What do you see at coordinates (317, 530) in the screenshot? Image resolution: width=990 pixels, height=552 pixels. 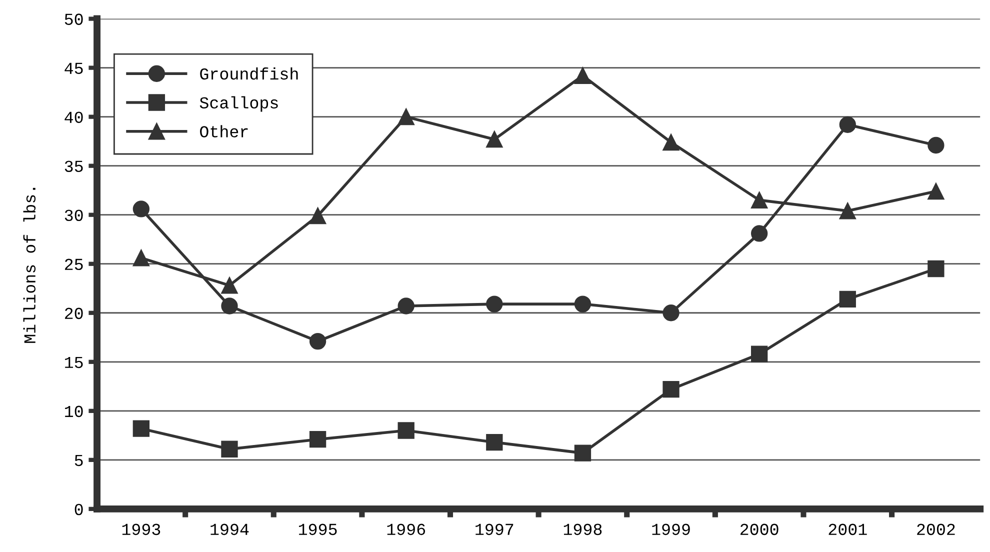 I see `x-tick-label: 1995` at bounding box center [317, 530].